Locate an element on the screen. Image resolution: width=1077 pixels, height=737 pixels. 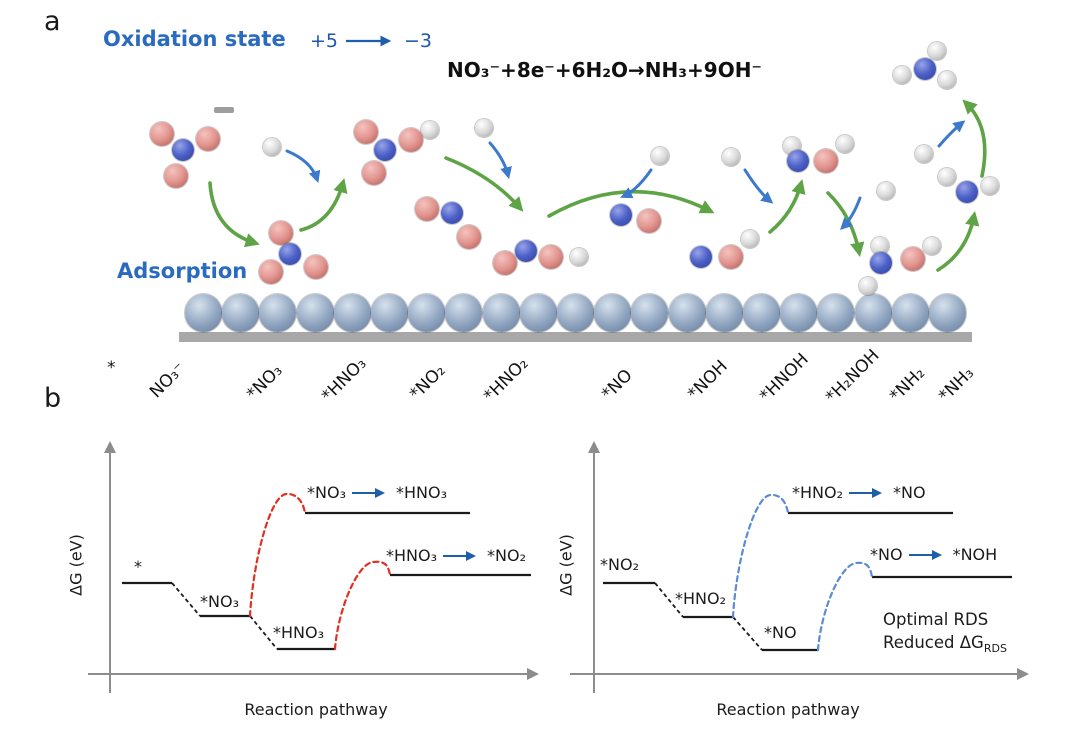
green-arrow-hnoh-to-h2noh is located at coordinates (845, 224).